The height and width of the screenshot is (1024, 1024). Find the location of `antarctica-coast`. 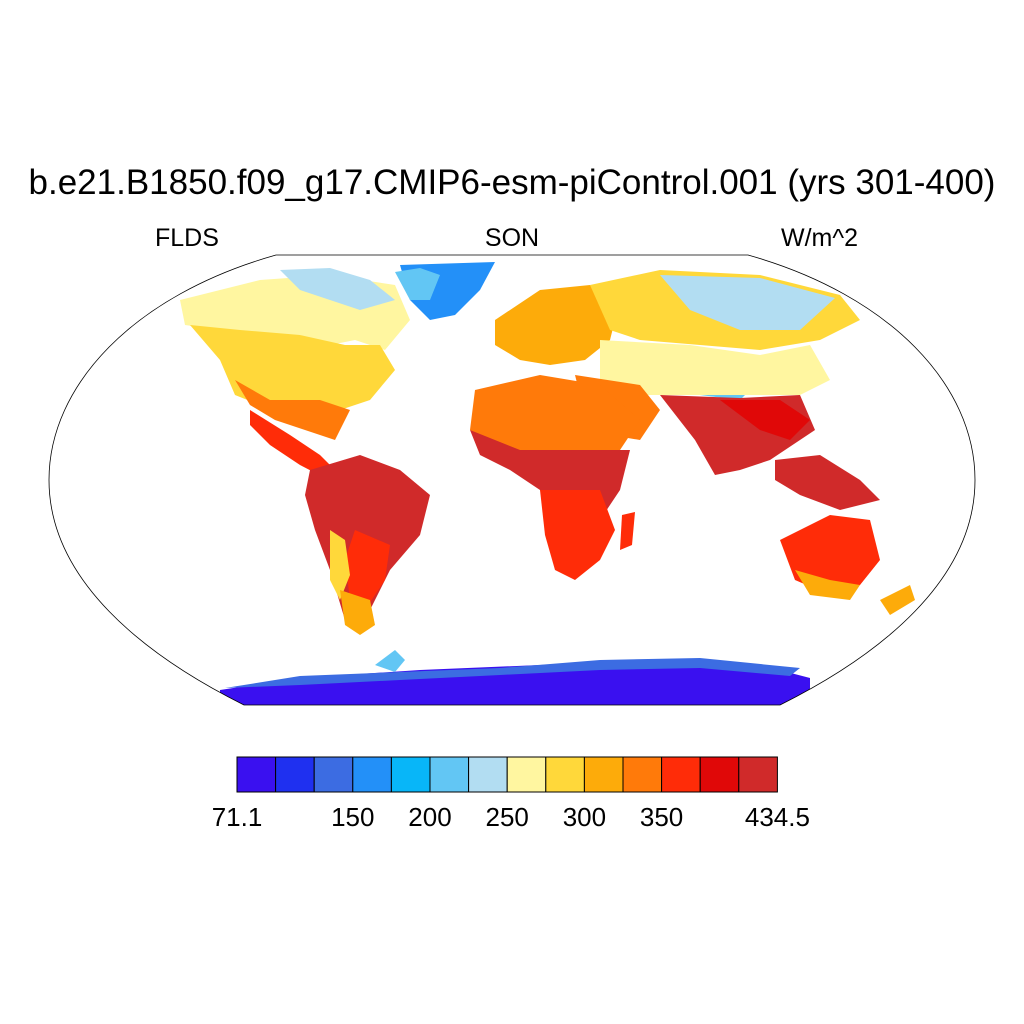

antarctica-coast is located at coordinates (512, 673).